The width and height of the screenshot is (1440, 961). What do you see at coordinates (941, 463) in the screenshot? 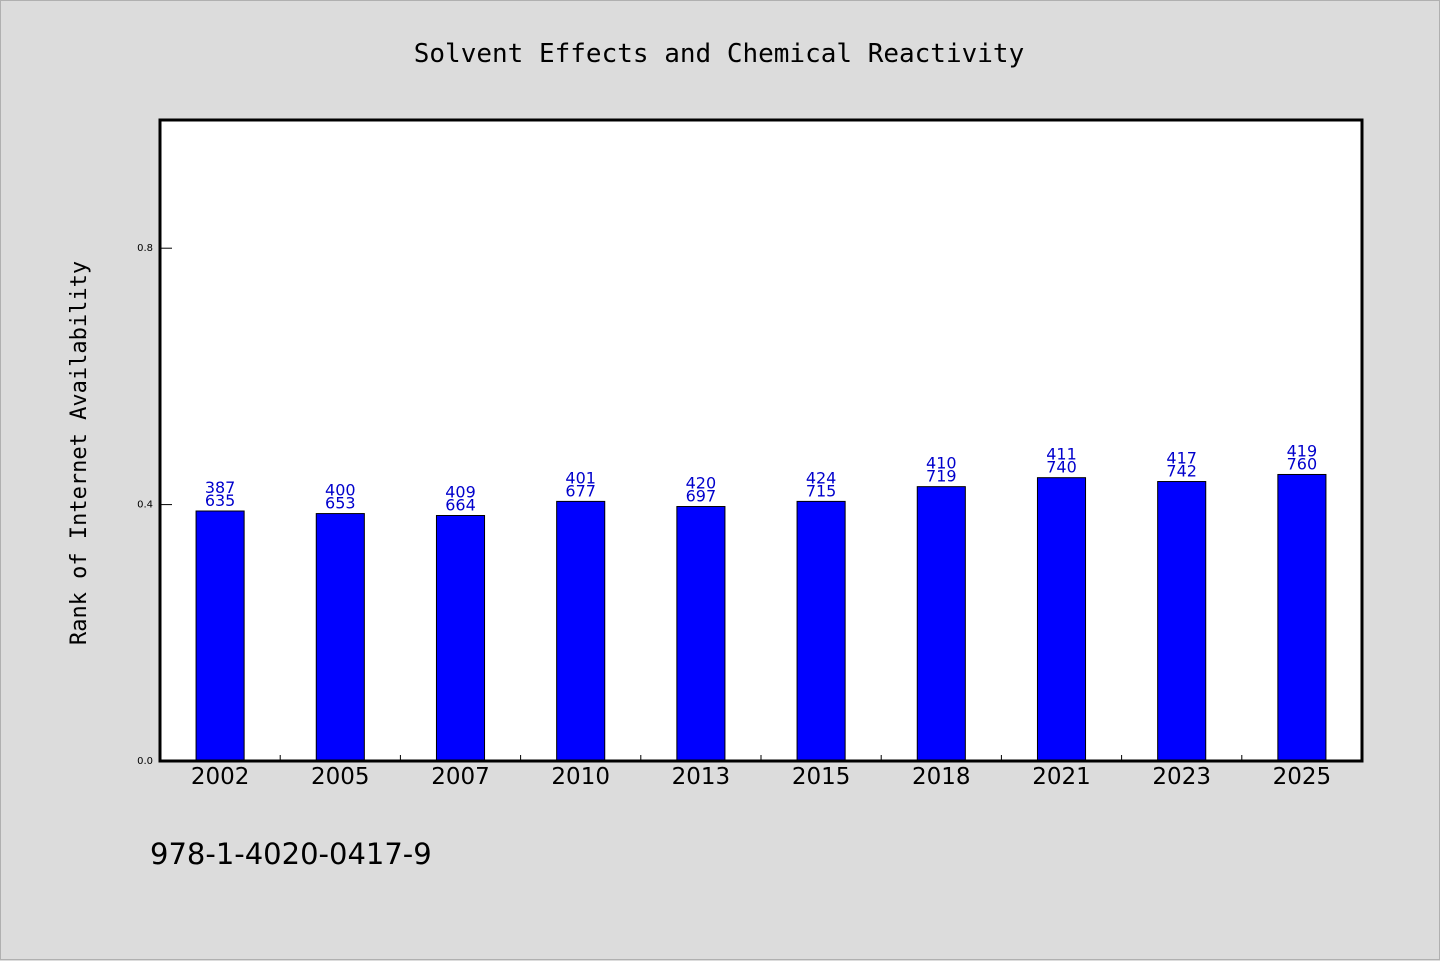
I see `data-label-top: 410` at bounding box center [941, 463].